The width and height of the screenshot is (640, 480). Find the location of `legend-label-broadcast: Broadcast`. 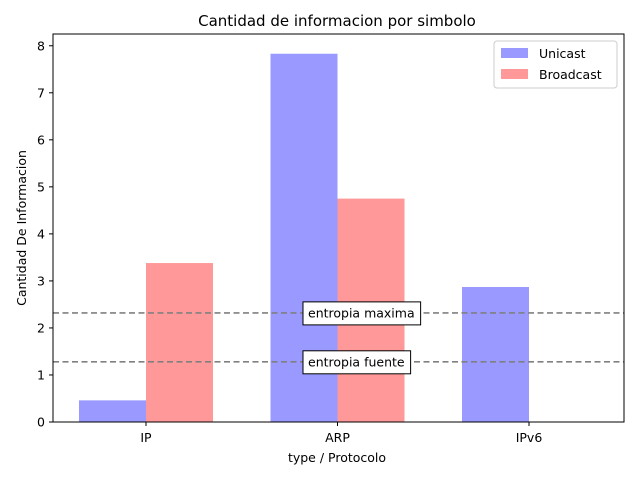

legend-label-broadcast: Broadcast is located at coordinates (570, 74).